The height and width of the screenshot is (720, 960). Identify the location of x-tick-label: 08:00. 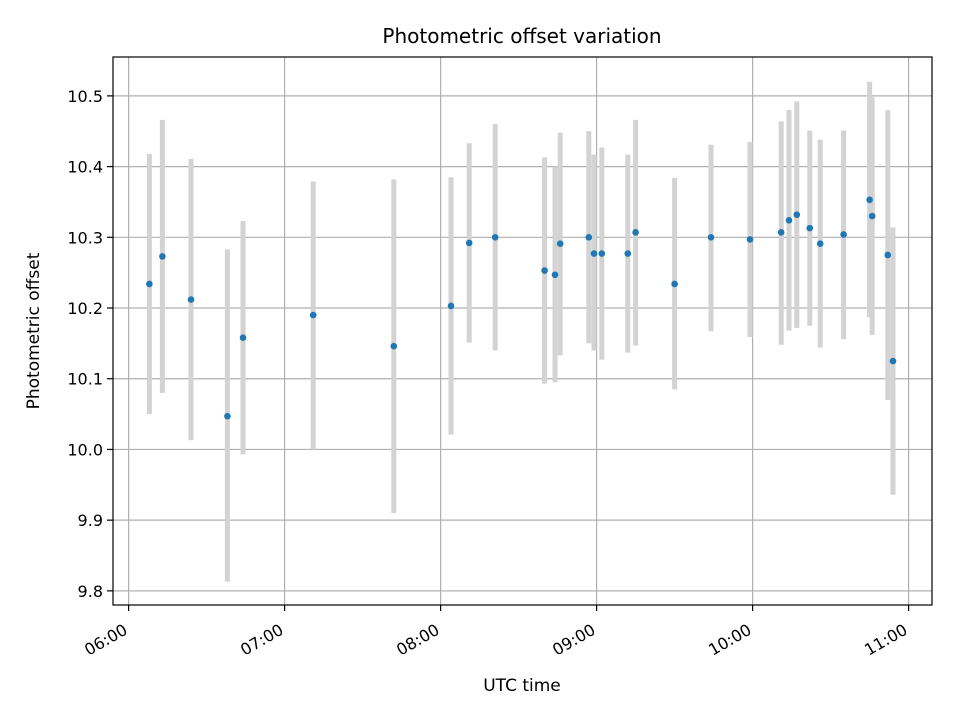
(417, 640).